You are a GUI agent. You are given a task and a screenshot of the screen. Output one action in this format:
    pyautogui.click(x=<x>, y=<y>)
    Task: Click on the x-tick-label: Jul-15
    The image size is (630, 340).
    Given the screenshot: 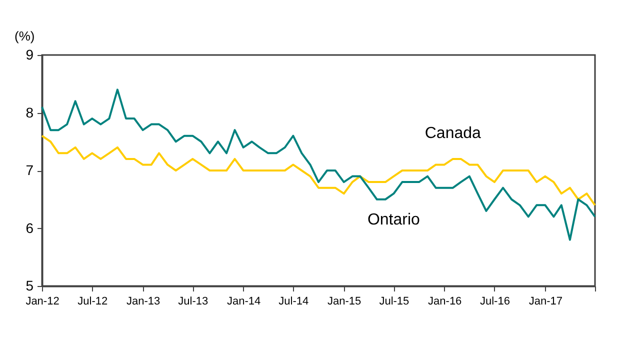 What is the action you would take?
    pyautogui.click(x=394, y=302)
    